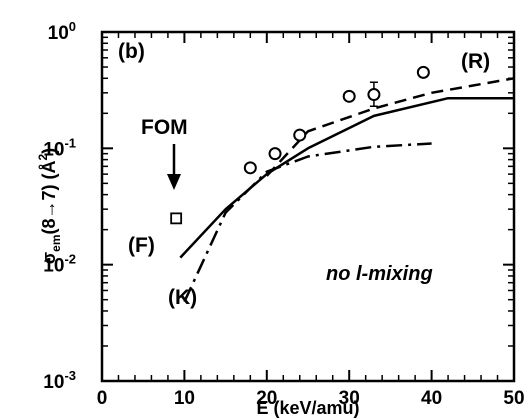 This screenshot has height=420, width=530. I want to click on y-tick-labels: 10⁰ 10⁻¹ 10⁻² 10⁻³, so click(59, 206).